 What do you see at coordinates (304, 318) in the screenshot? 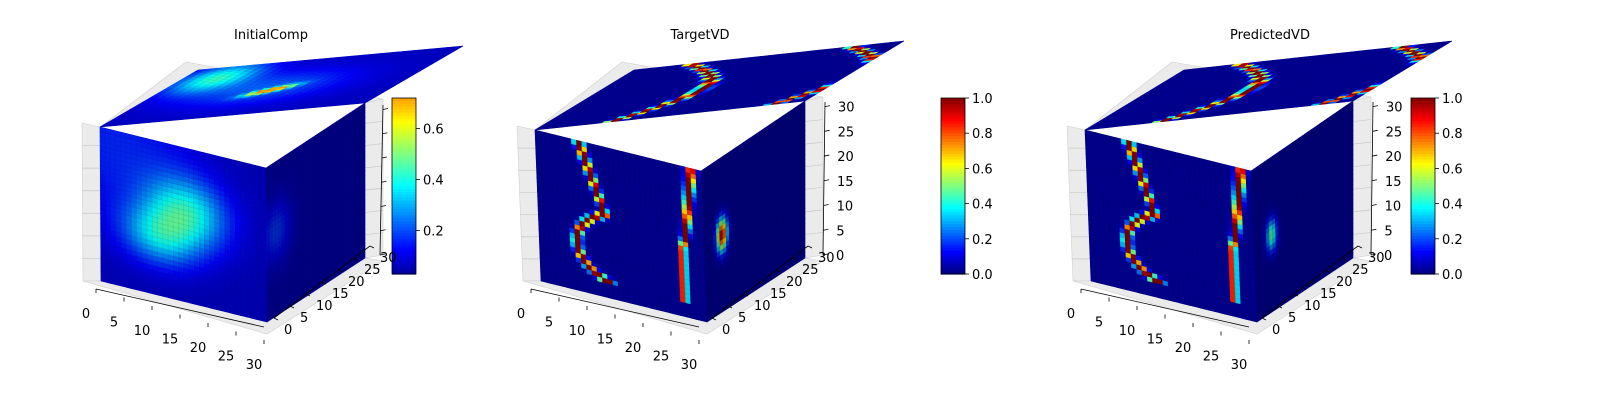
I see `y-tick-label: 5` at bounding box center [304, 318].